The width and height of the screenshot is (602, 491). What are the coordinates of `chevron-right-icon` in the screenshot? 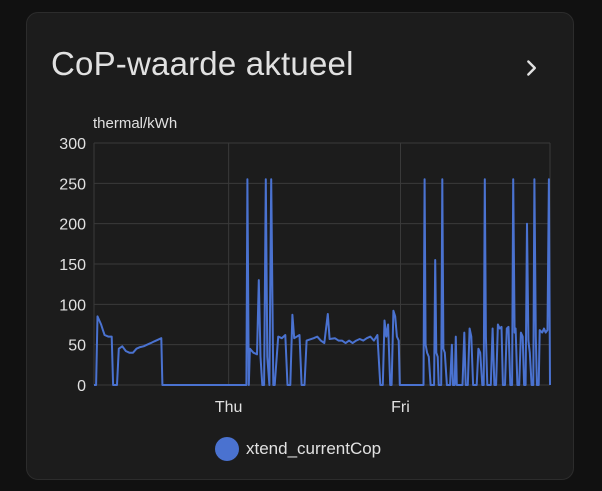 It's located at (532, 68).